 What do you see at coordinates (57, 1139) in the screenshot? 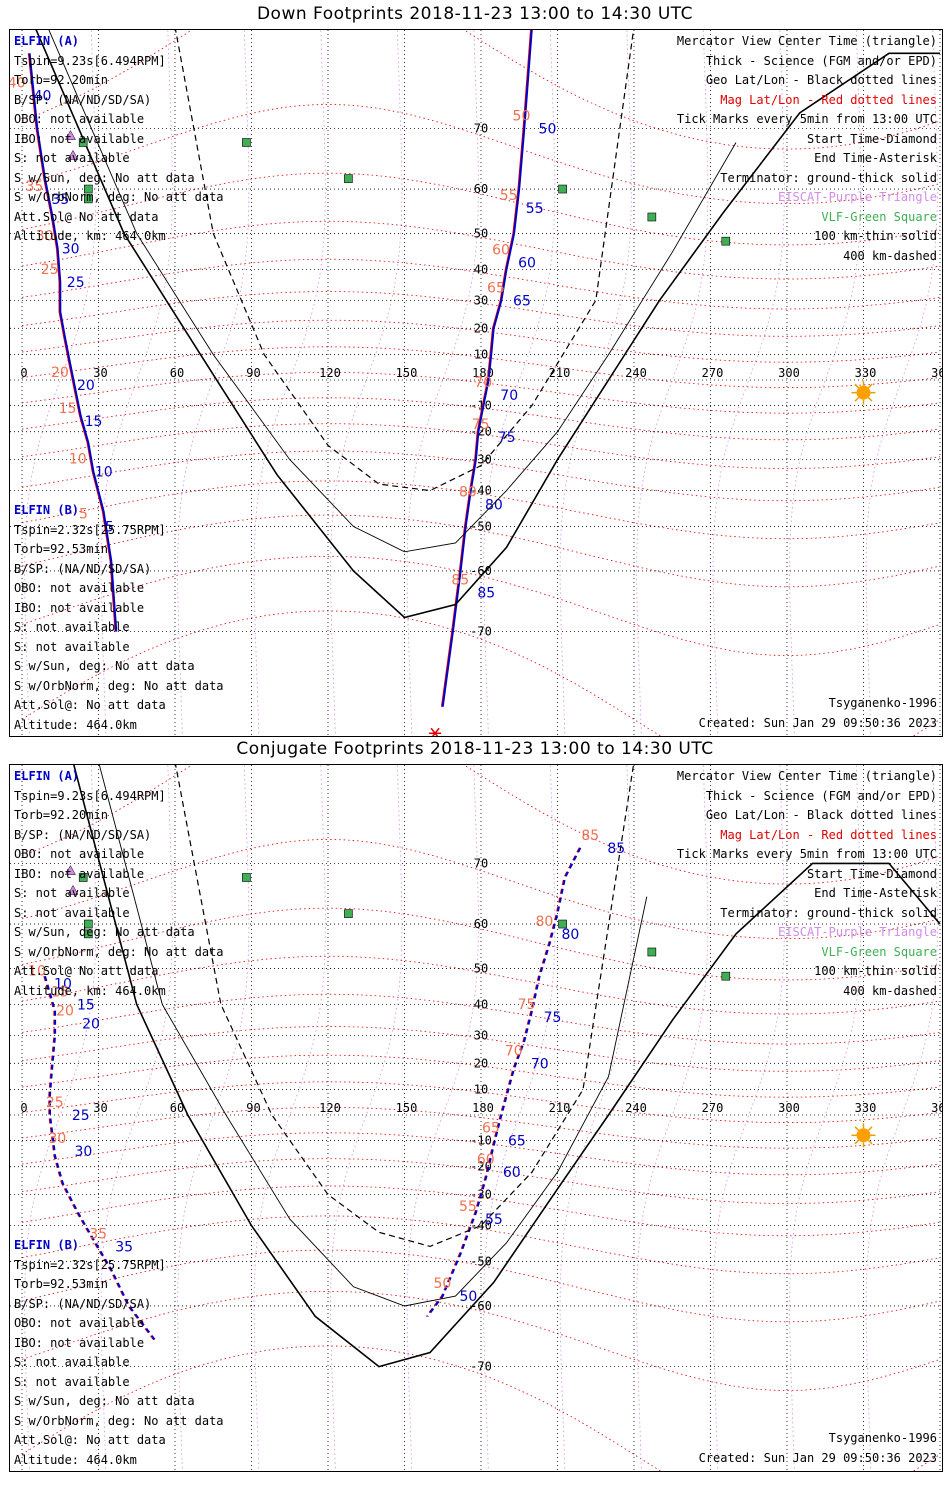
I see `mag-tick-label: 30` at bounding box center [57, 1139].